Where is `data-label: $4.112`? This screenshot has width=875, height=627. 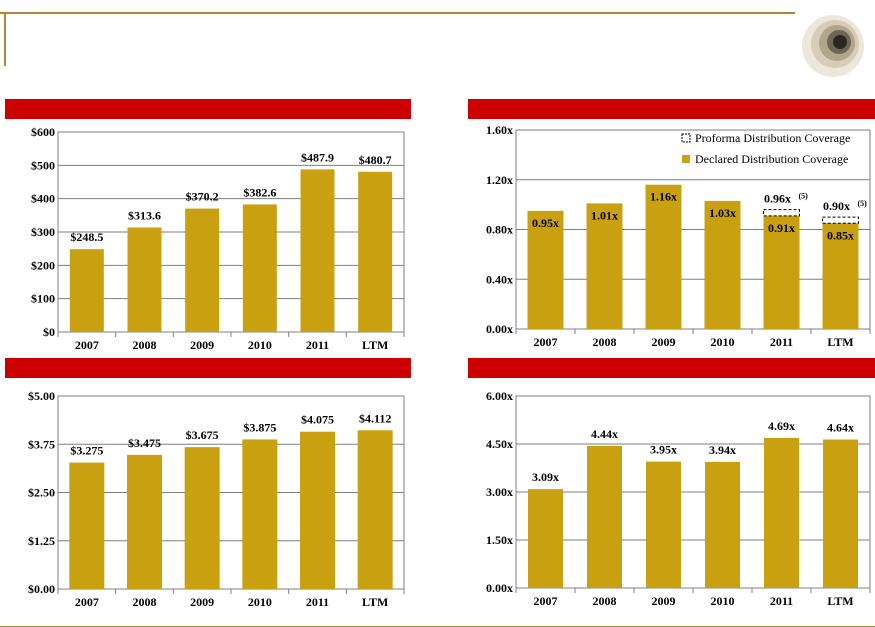 data-label: $4.112 is located at coordinates (375, 418).